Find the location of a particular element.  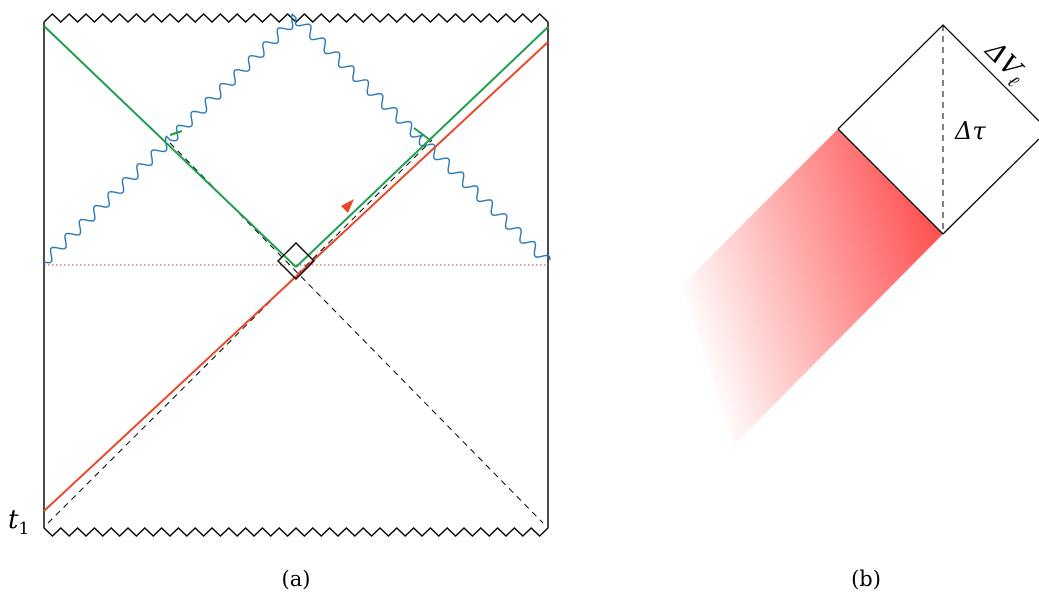

bottom-singularity-zigzag is located at coordinates (296, 532).